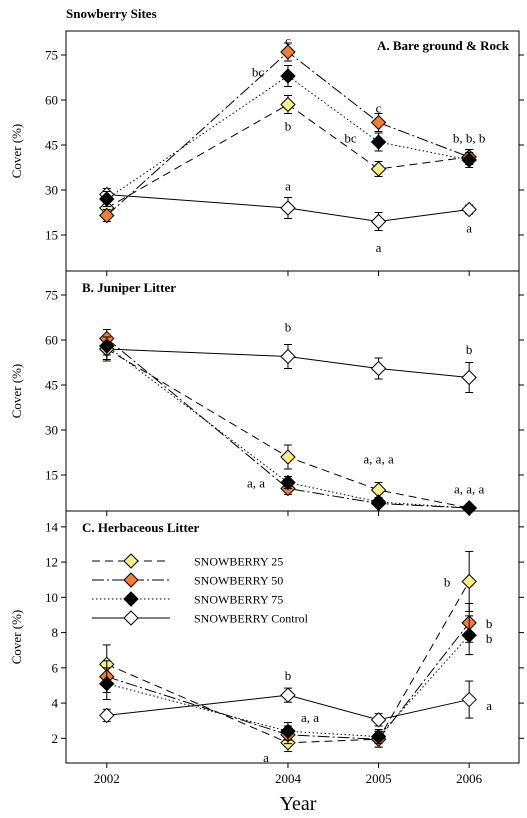 The height and width of the screenshot is (818, 527). What do you see at coordinates (238, 600) in the screenshot?
I see `legend-entry: SNOWBERRY 75` at bounding box center [238, 600].